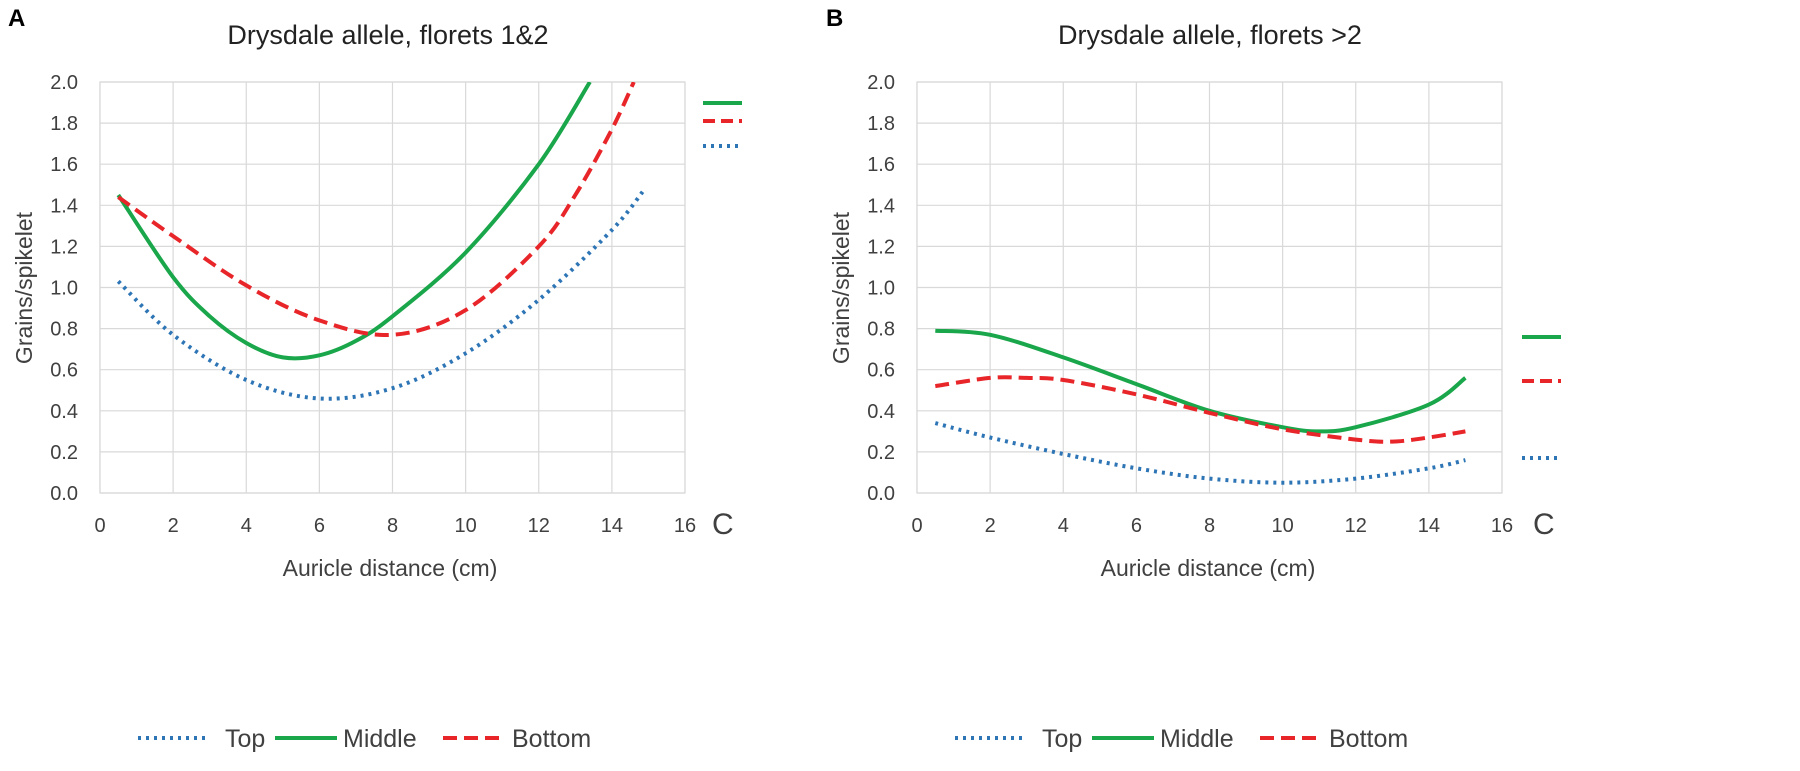 The height and width of the screenshot is (771, 1800). I want to click on panel-a-x-tick-label: 12, so click(539, 526).